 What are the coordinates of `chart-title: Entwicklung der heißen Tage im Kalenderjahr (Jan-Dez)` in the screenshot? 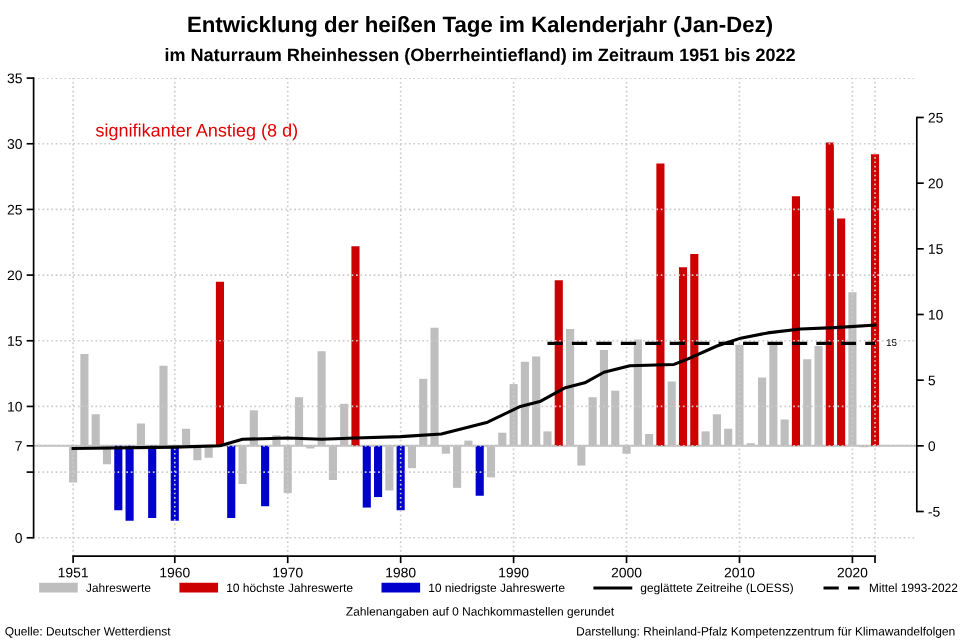 It's located at (480, 26).